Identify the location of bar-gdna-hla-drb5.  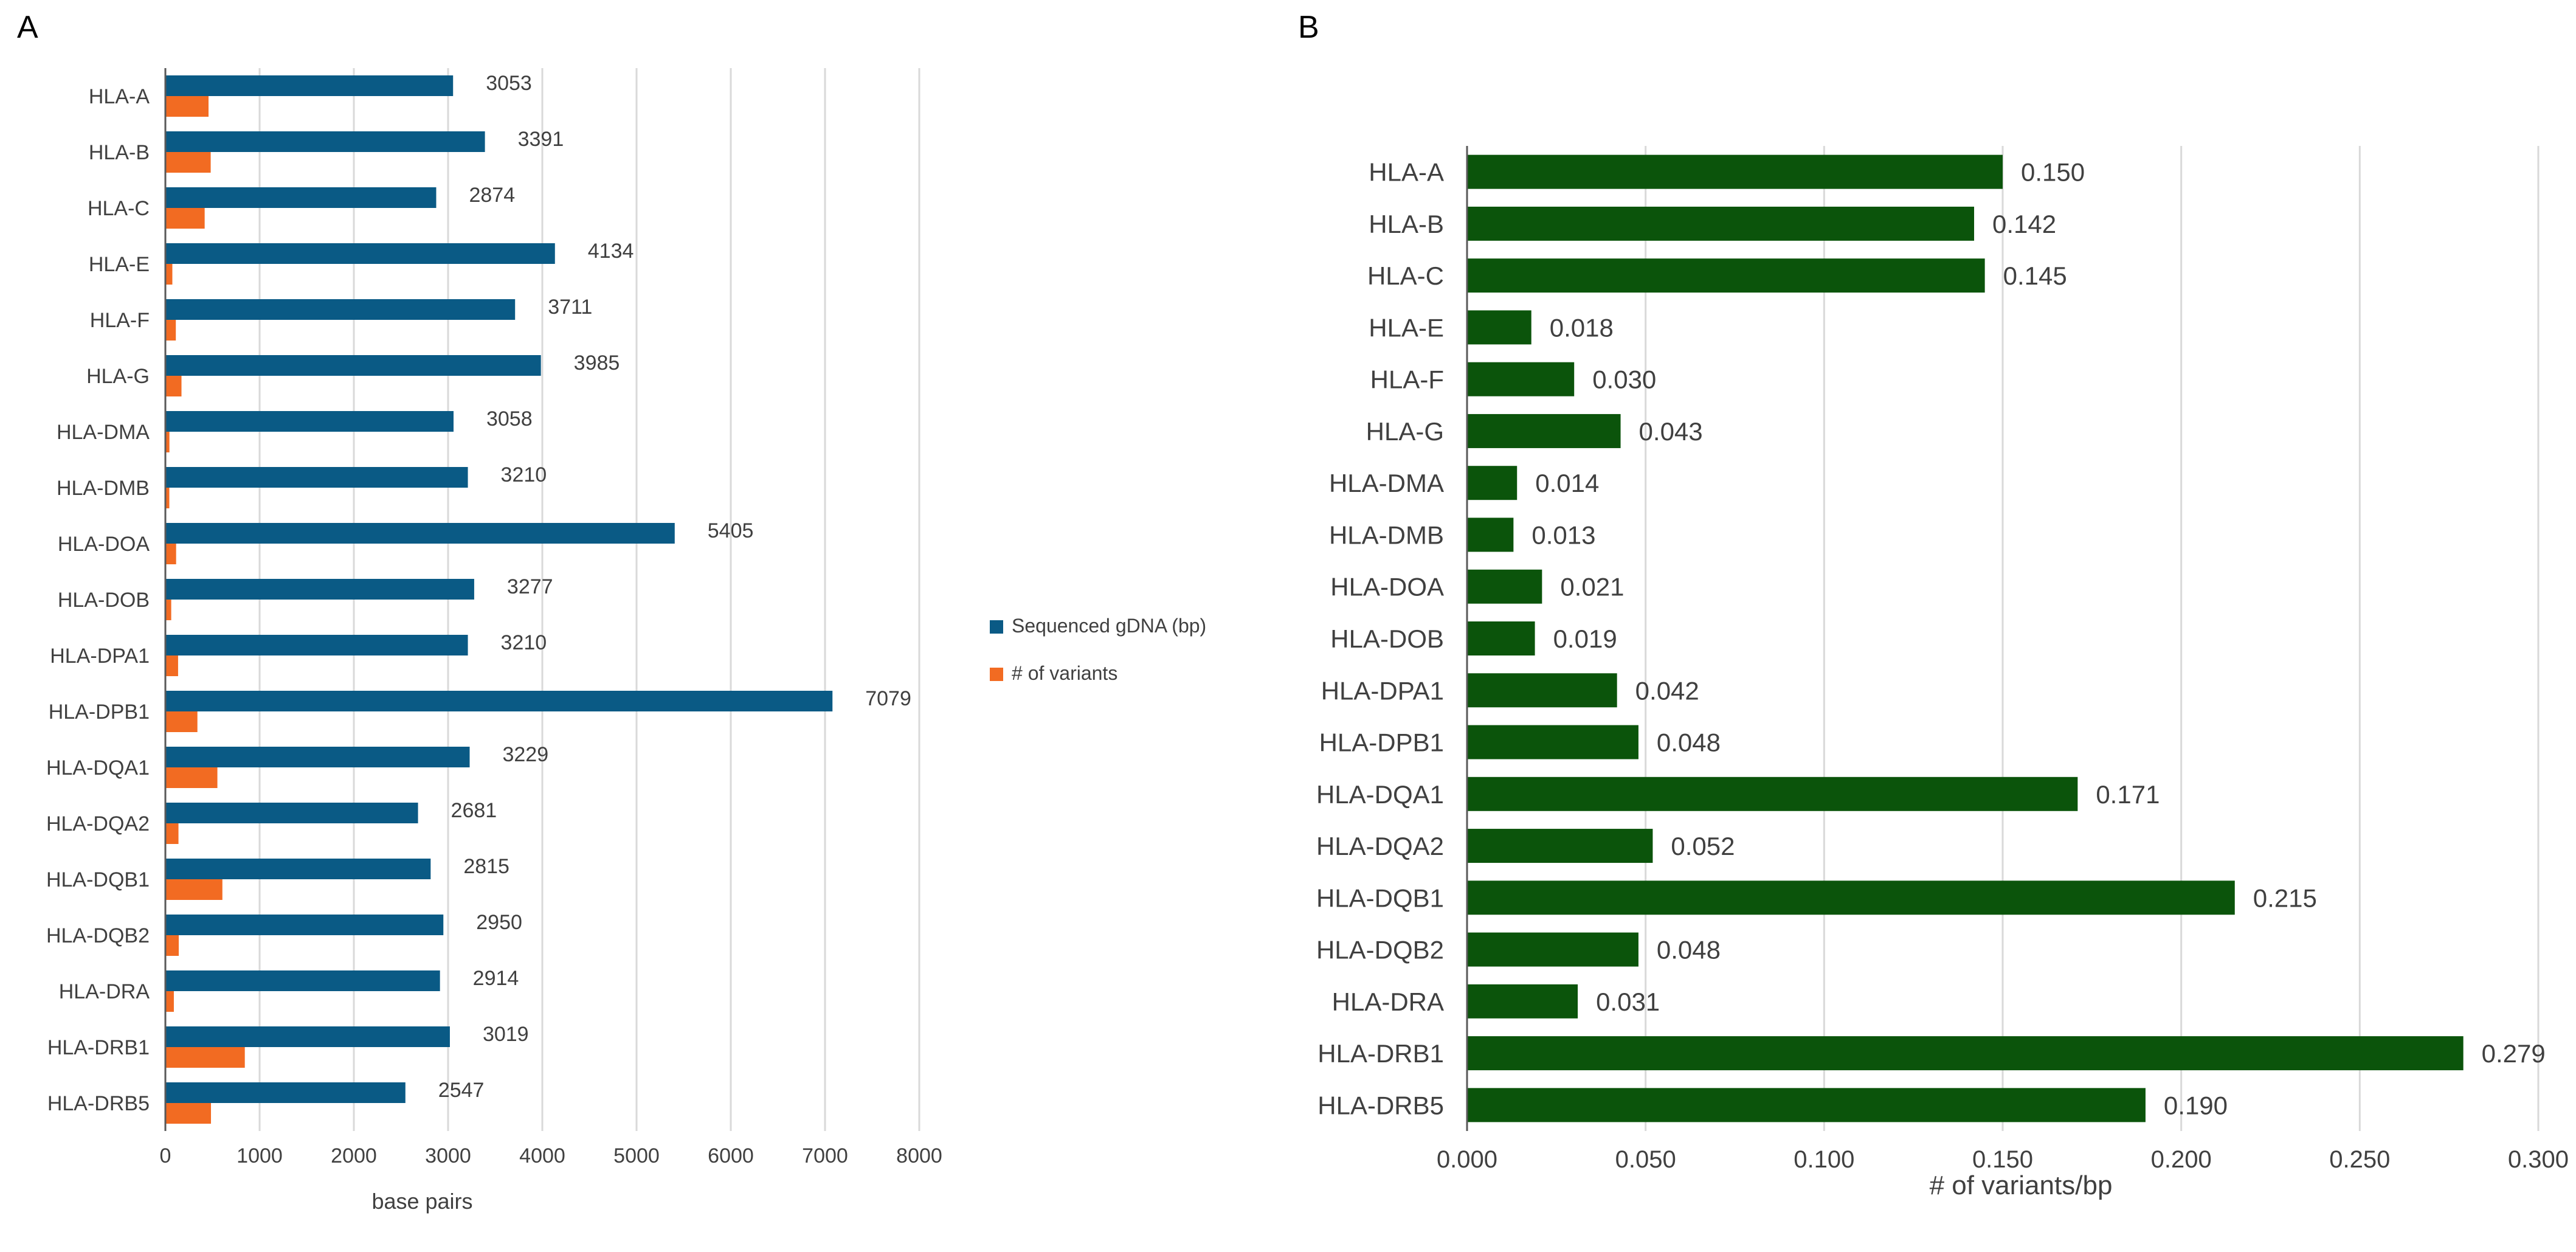
(285, 1093).